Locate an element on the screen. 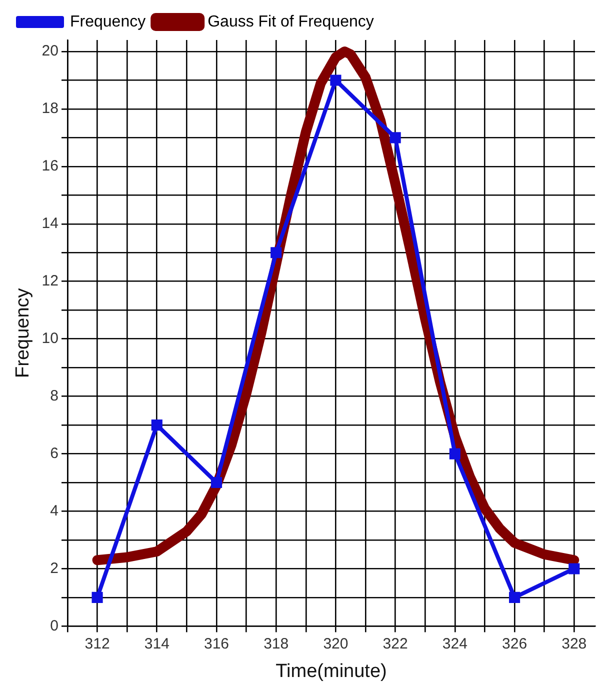  legend-label: Gauss Fit of Frequency is located at coordinates (291, 21).